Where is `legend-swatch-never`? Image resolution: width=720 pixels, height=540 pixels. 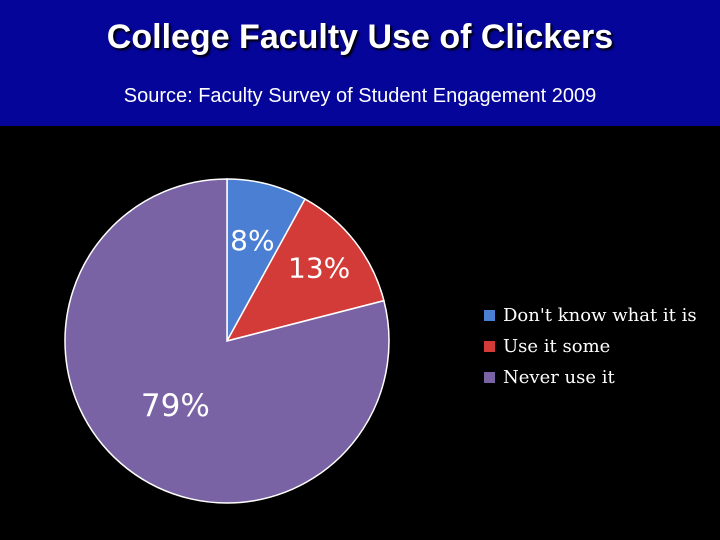 legend-swatch-never is located at coordinates (489, 377).